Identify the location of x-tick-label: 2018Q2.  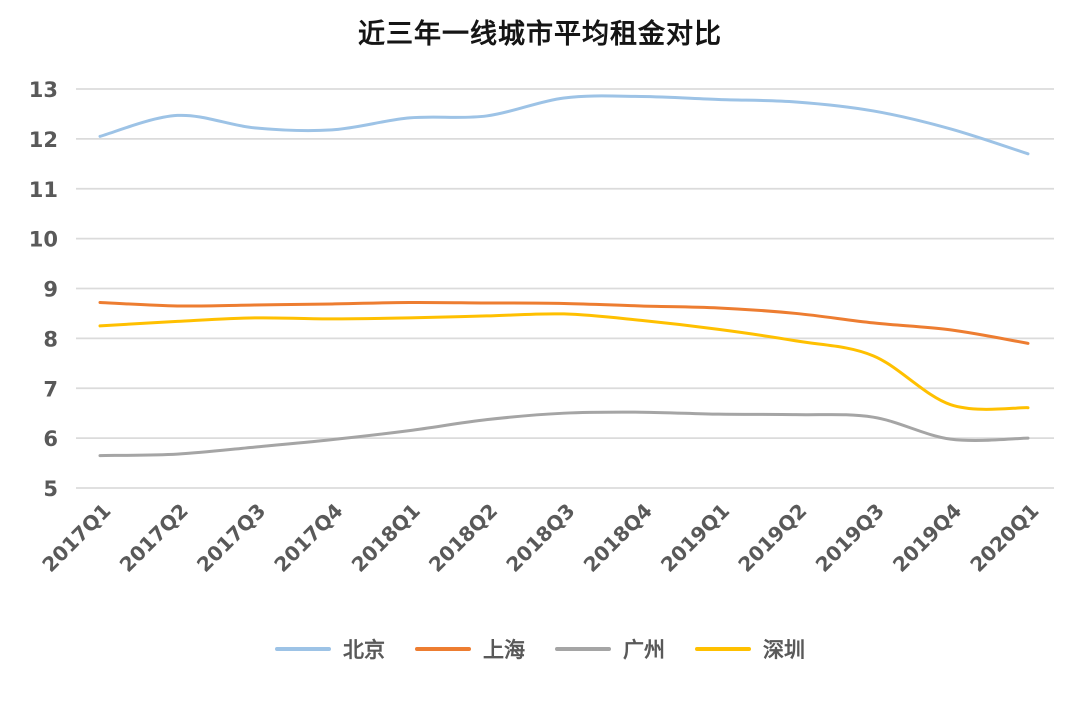
(463, 538).